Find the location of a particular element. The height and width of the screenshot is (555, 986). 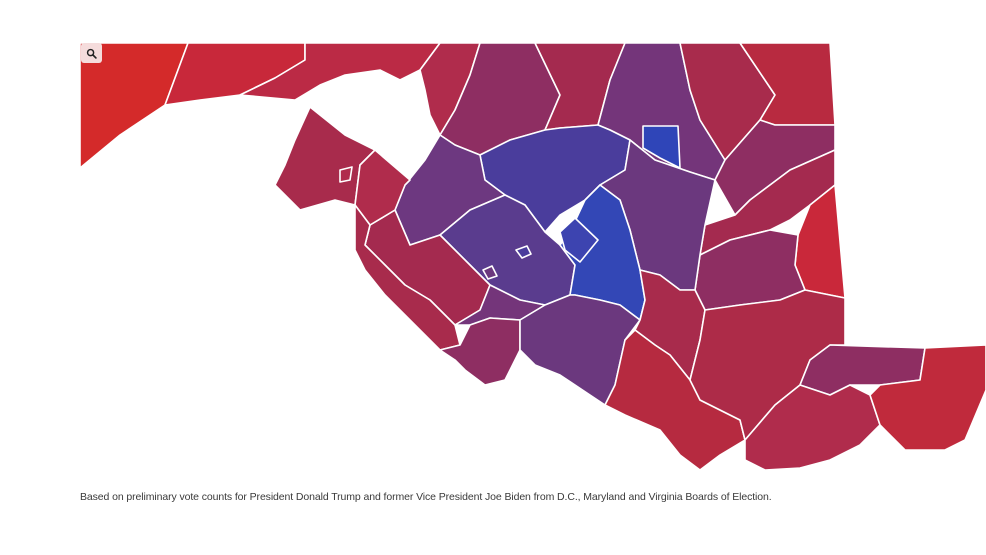

search-icon is located at coordinates (91, 53).